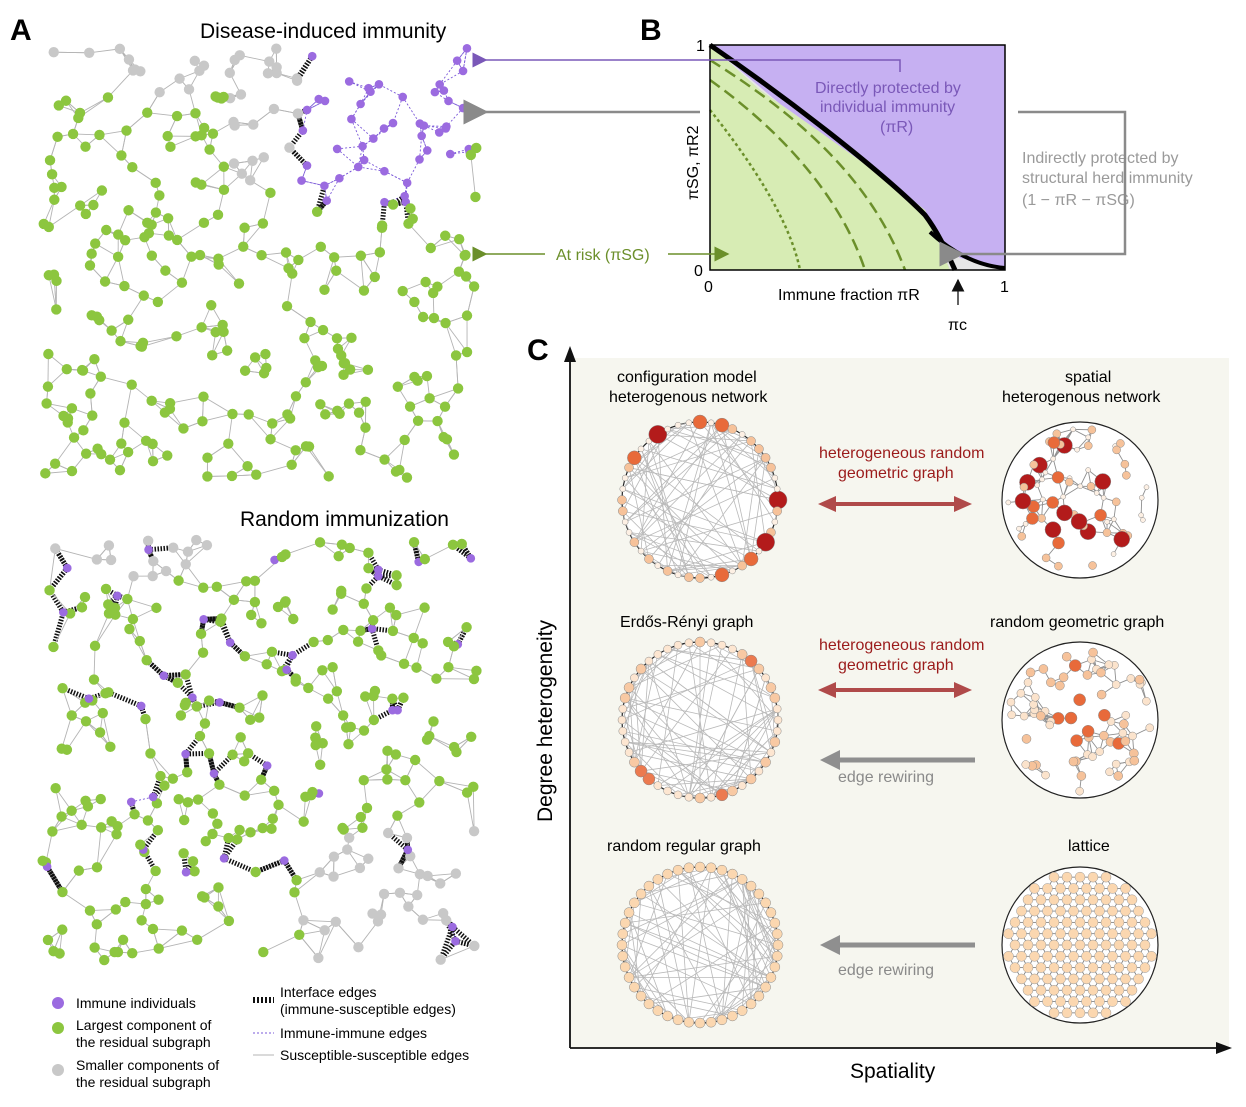  What do you see at coordinates (896, 473) in the screenshot?
I see `hrgg-label-top-2: geometric graph` at bounding box center [896, 473].